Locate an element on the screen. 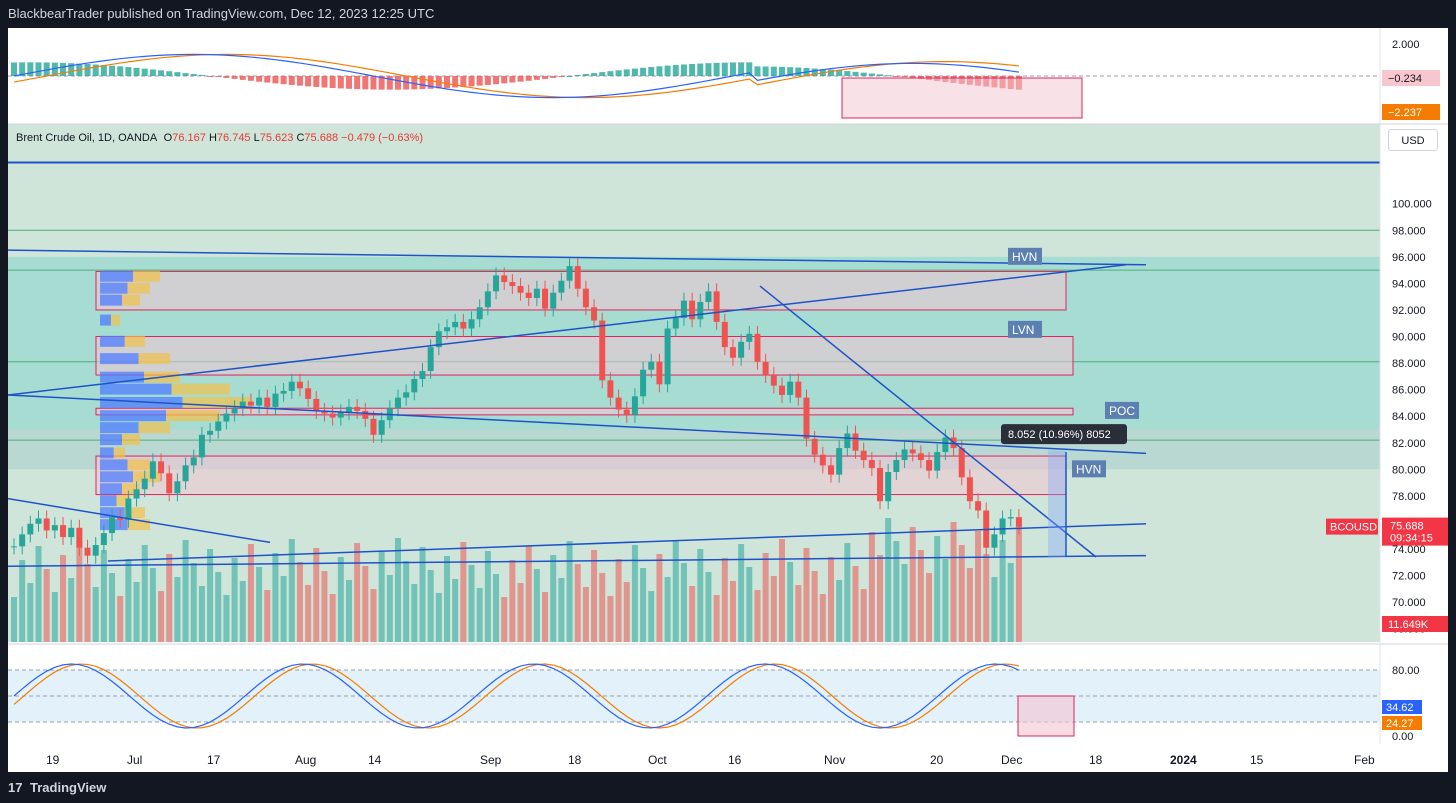  tradingview-logo-icon: 17 is located at coordinates (15, 787).